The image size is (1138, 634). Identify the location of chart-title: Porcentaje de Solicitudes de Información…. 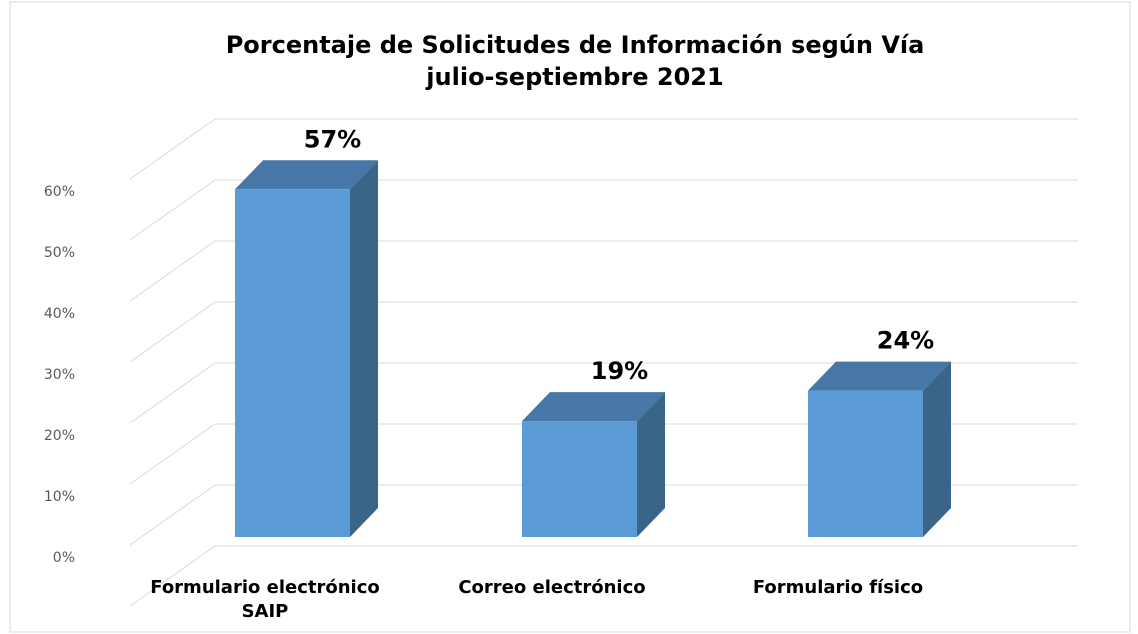
(575, 45).